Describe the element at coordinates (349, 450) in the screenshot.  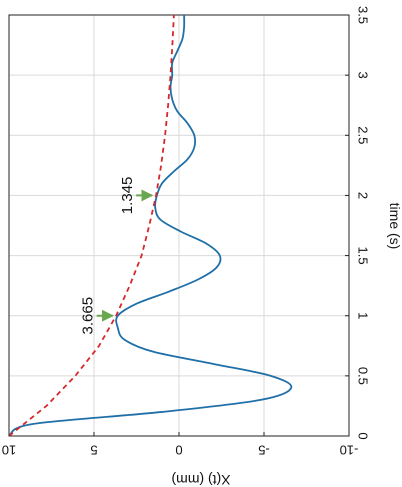
I see `displacement-tick-label: -10` at that location.